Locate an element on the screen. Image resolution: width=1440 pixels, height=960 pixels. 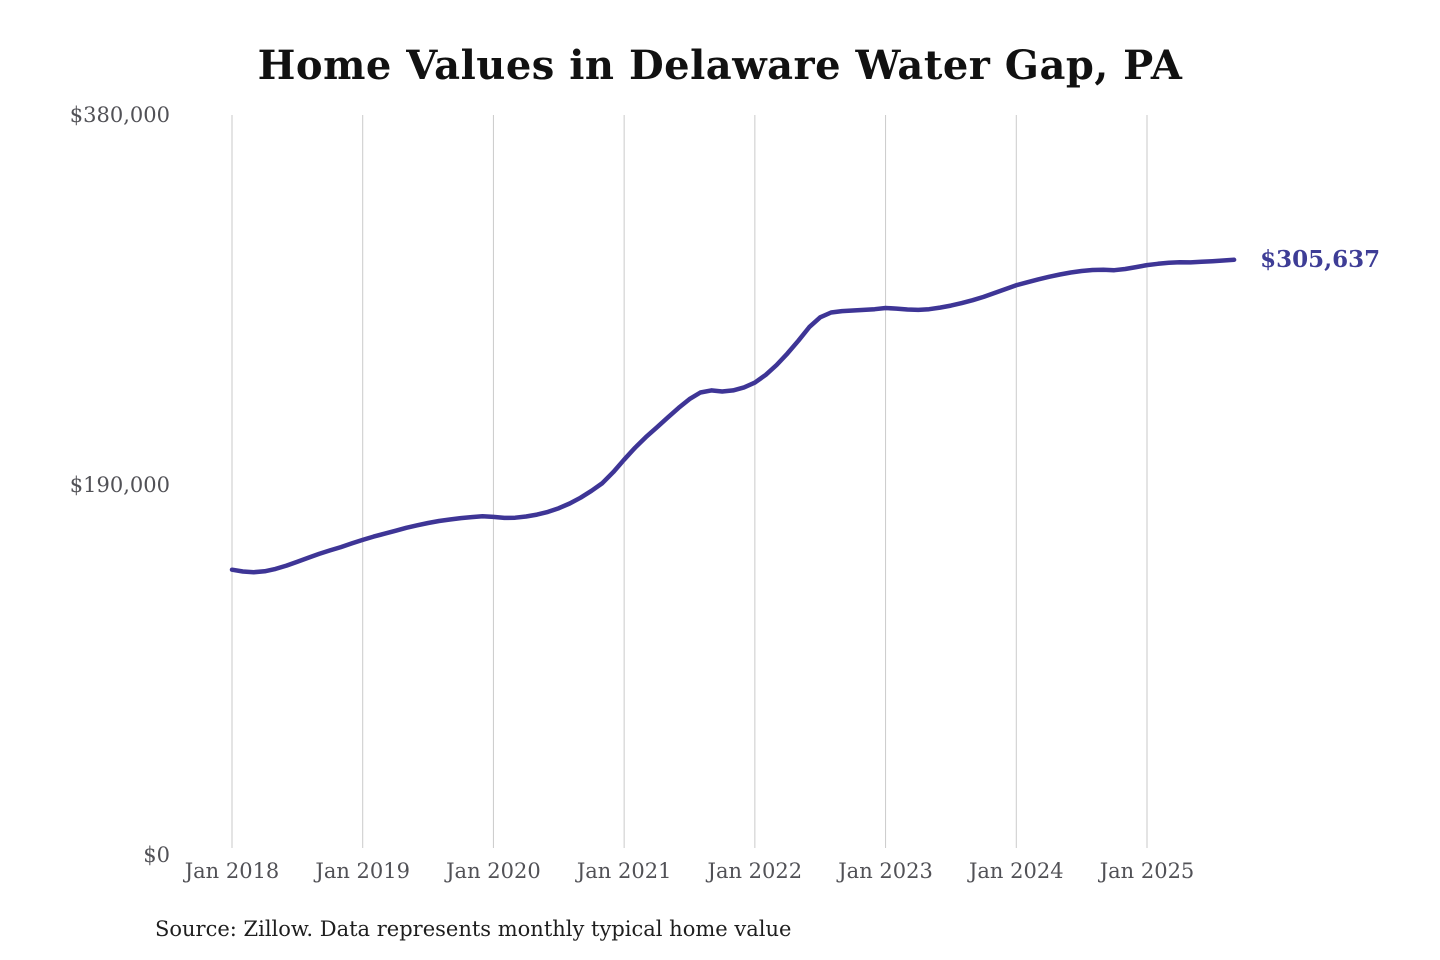
latest-value-label: $305,637 is located at coordinates (1320, 259).